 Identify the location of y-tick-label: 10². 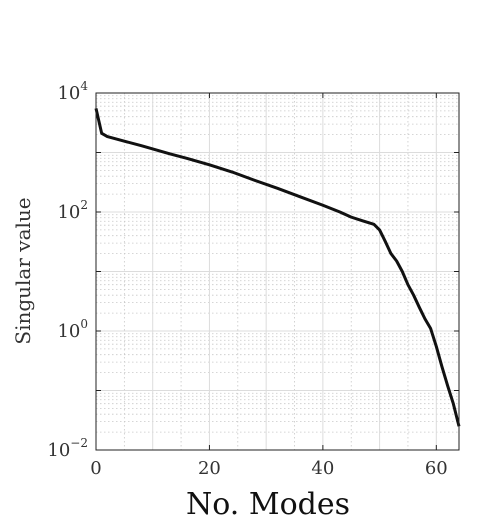
(72, 210).